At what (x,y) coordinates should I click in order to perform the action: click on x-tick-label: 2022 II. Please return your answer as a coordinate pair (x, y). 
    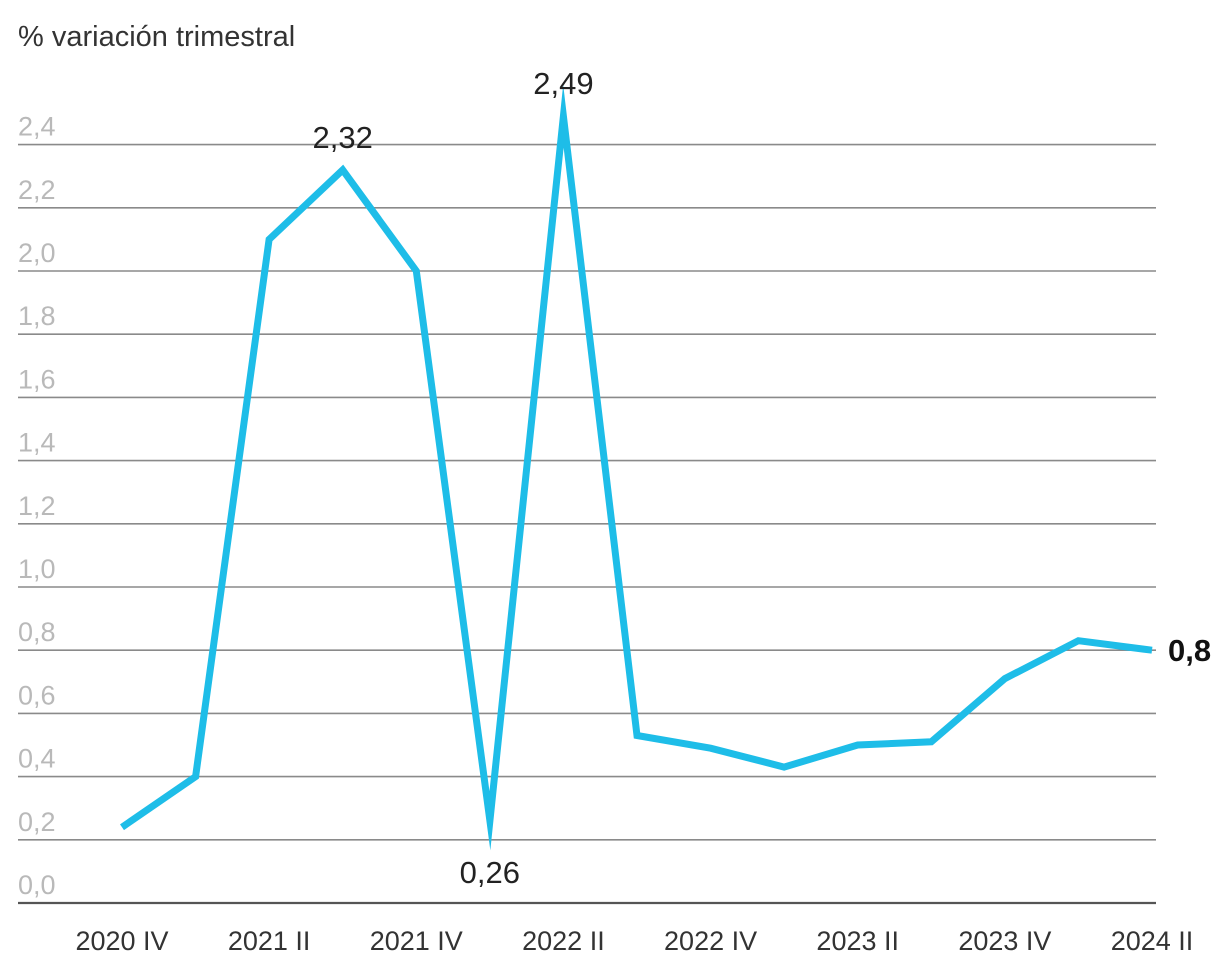
    Looking at the image, I should click on (563, 941).